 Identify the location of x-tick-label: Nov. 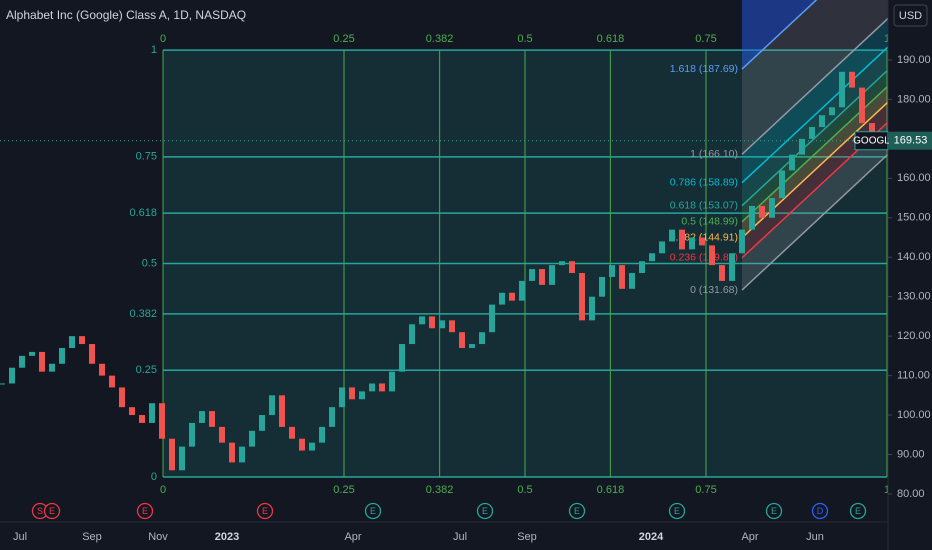
(158, 537).